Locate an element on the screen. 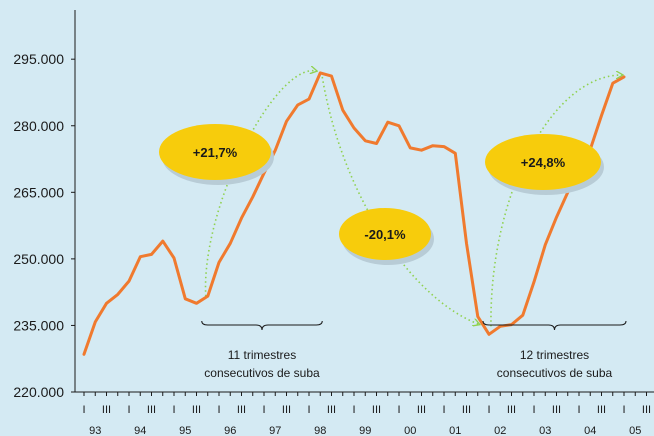 The height and width of the screenshot is (436, 654). y-tick-label: 295.000 is located at coordinates (38, 59).